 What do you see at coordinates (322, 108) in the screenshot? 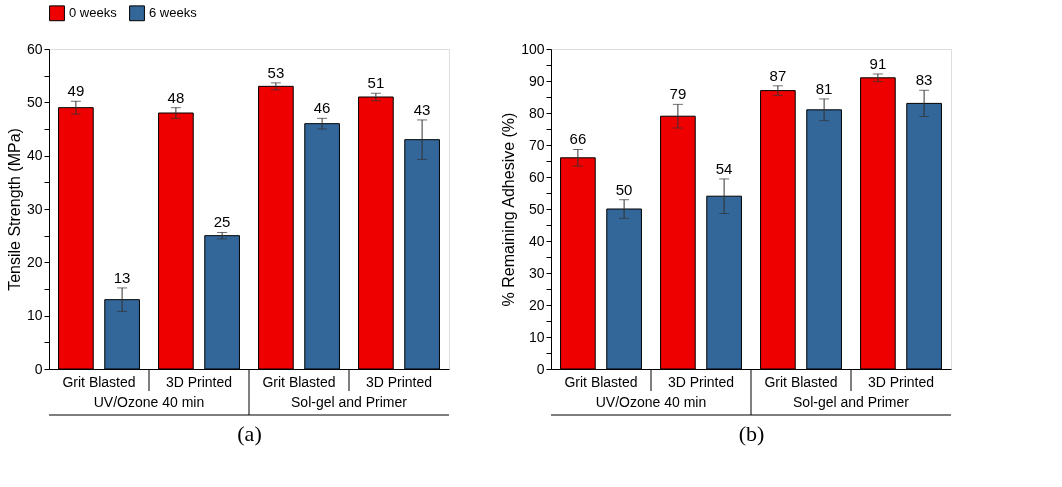
I see `data-label: 46` at bounding box center [322, 108].